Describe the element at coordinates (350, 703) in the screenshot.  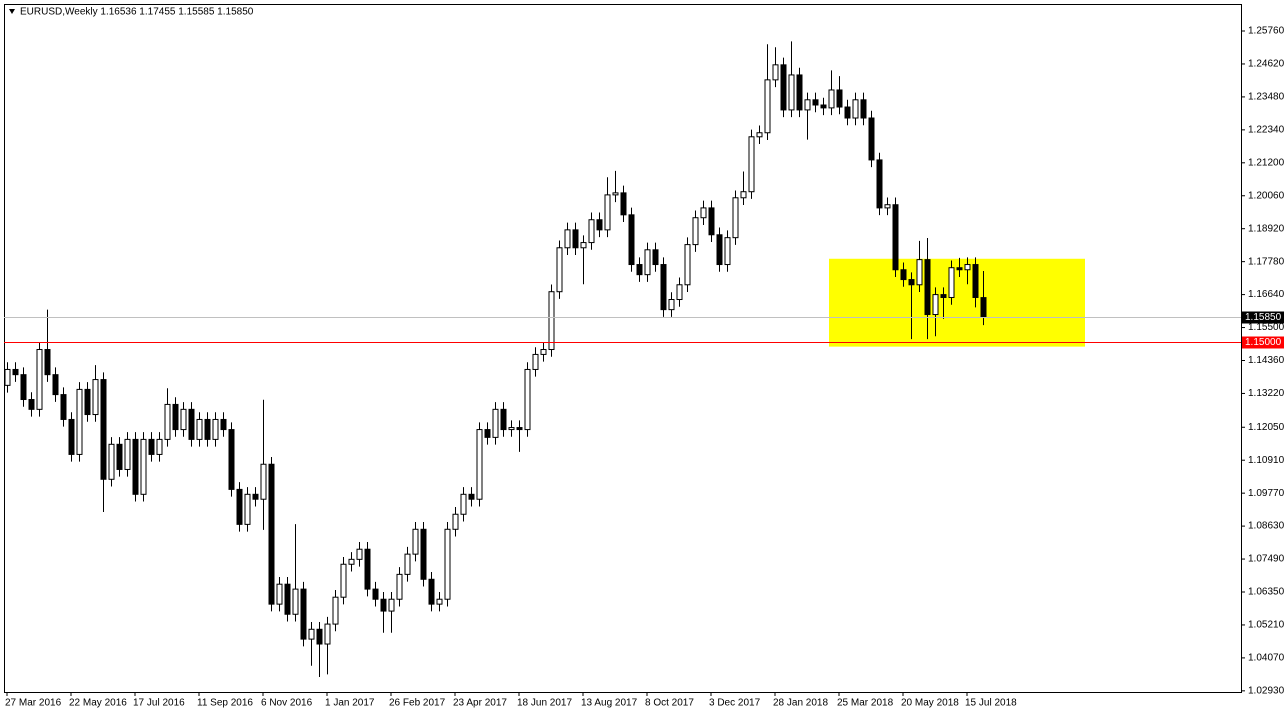
I see `x-tick-label: 1 Jan 2017` at that location.